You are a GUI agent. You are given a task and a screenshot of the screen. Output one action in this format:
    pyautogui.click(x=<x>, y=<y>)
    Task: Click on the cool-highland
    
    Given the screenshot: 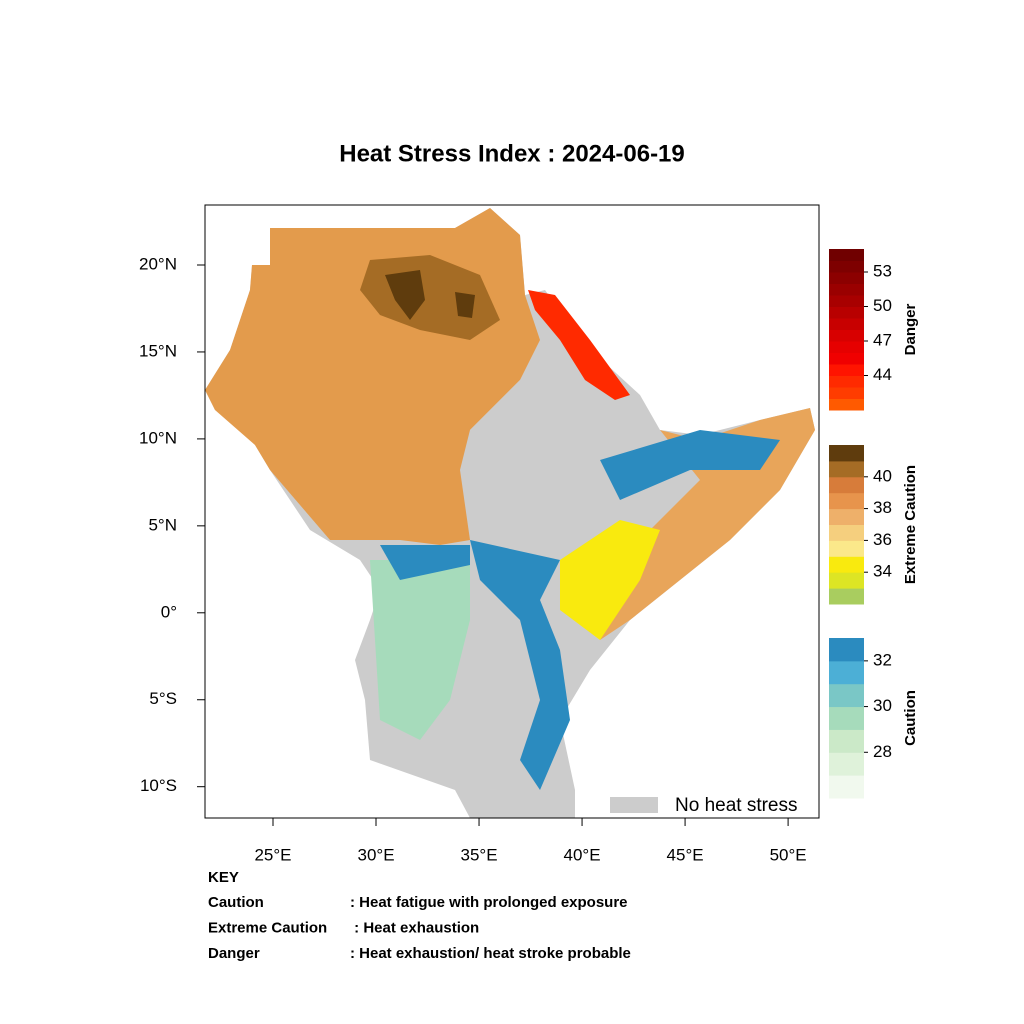 What is the action you would take?
    pyautogui.click(x=535, y=455)
    